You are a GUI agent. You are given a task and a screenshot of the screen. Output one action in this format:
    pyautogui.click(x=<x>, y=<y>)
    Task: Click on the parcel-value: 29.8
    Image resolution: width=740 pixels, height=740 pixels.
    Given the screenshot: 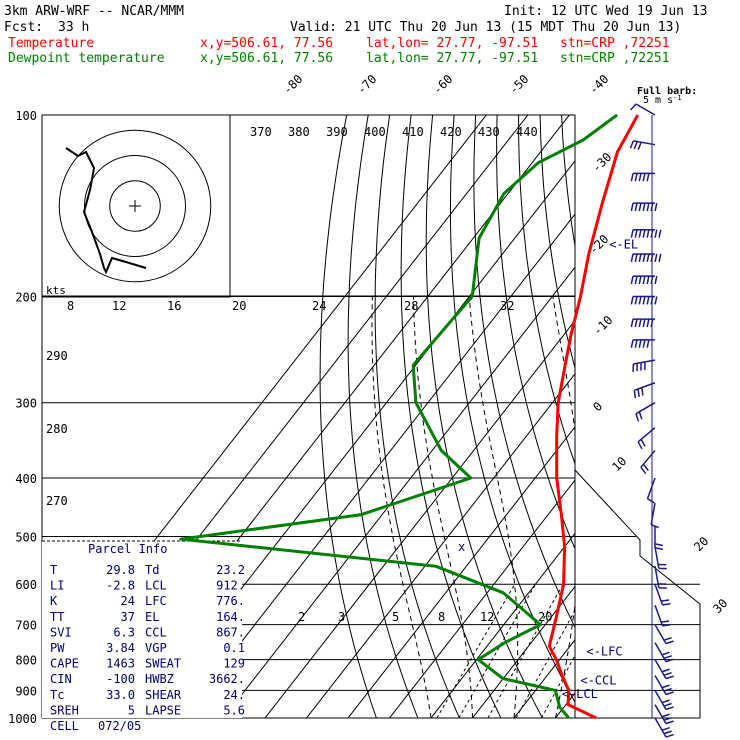 What is the action you would take?
    pyautogui.click(x=120, y=570)
    